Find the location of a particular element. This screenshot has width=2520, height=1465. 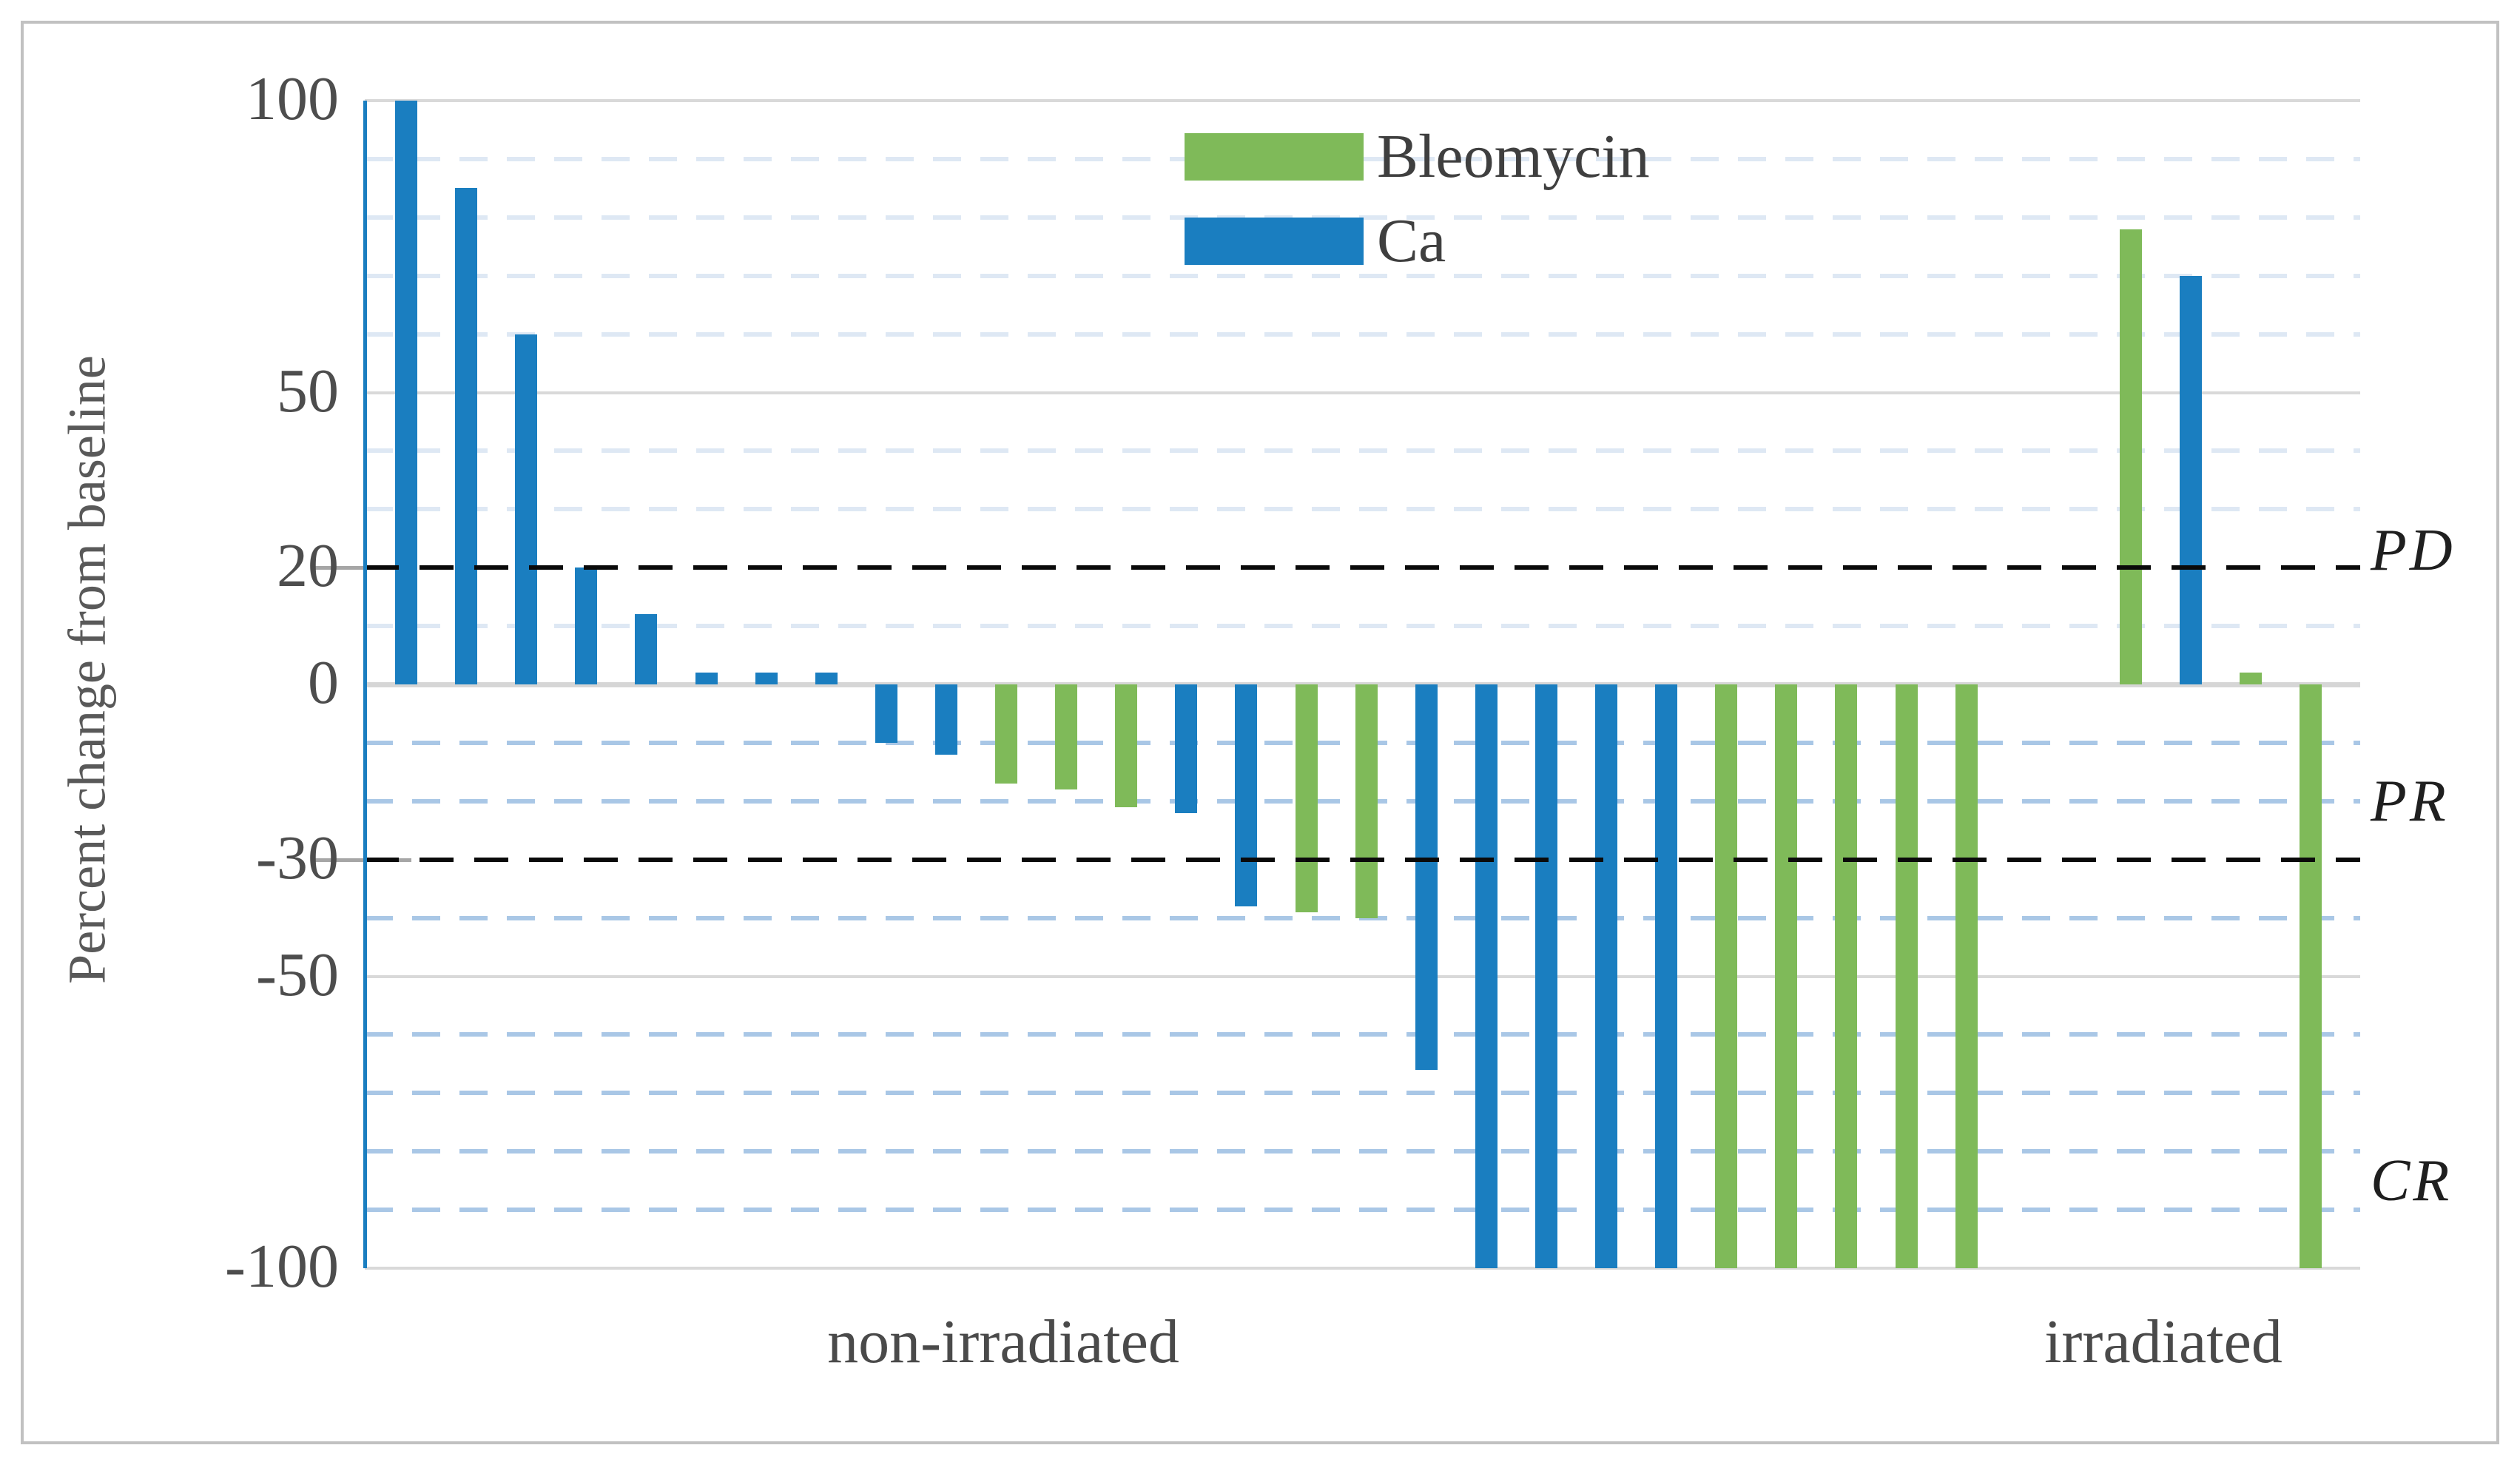

y-tick-label-100: 100 is located at coordinates (292, 98).